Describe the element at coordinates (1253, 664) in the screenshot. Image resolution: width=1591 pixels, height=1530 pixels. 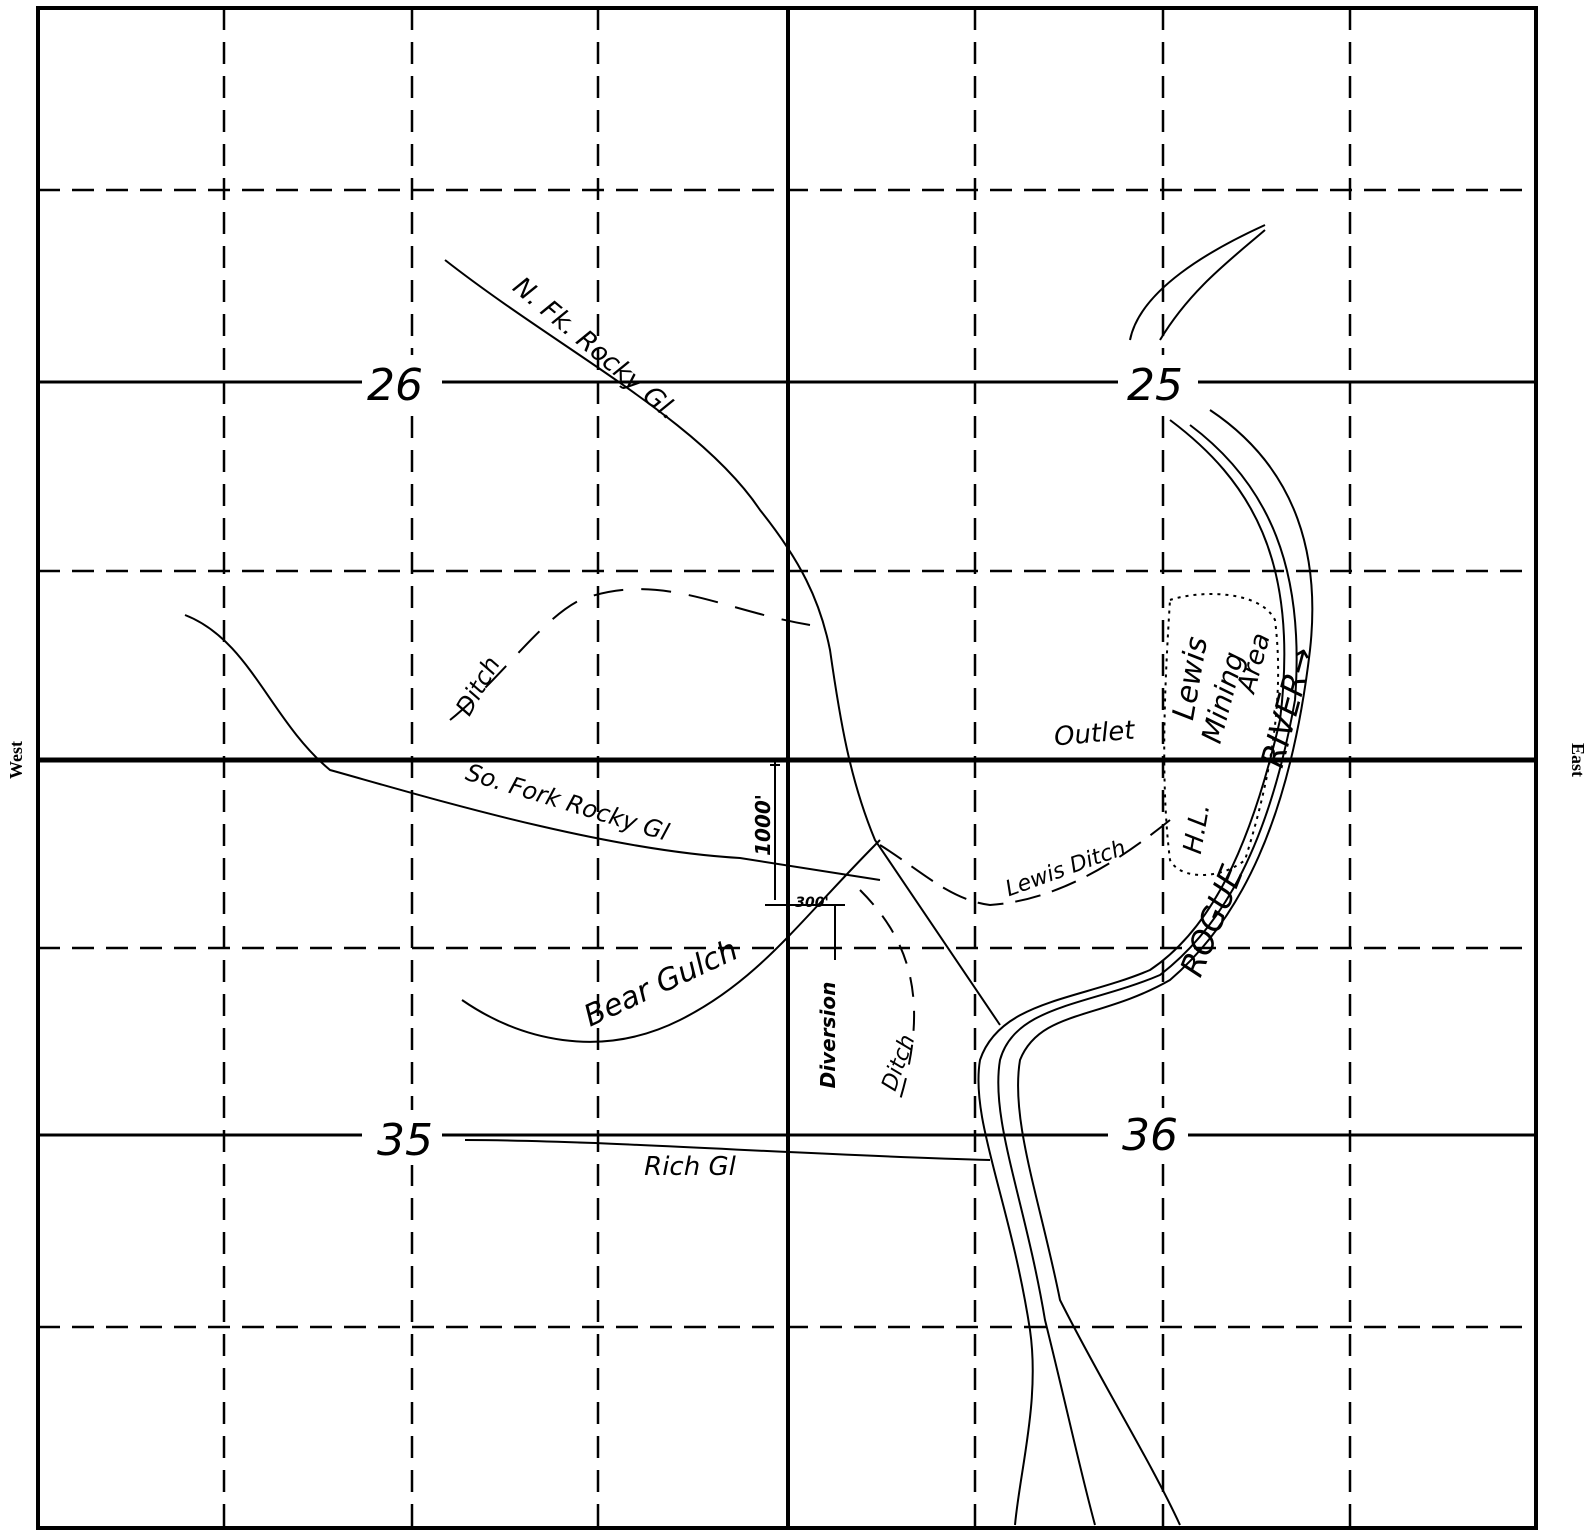
I see `area-label: Area` at that location.